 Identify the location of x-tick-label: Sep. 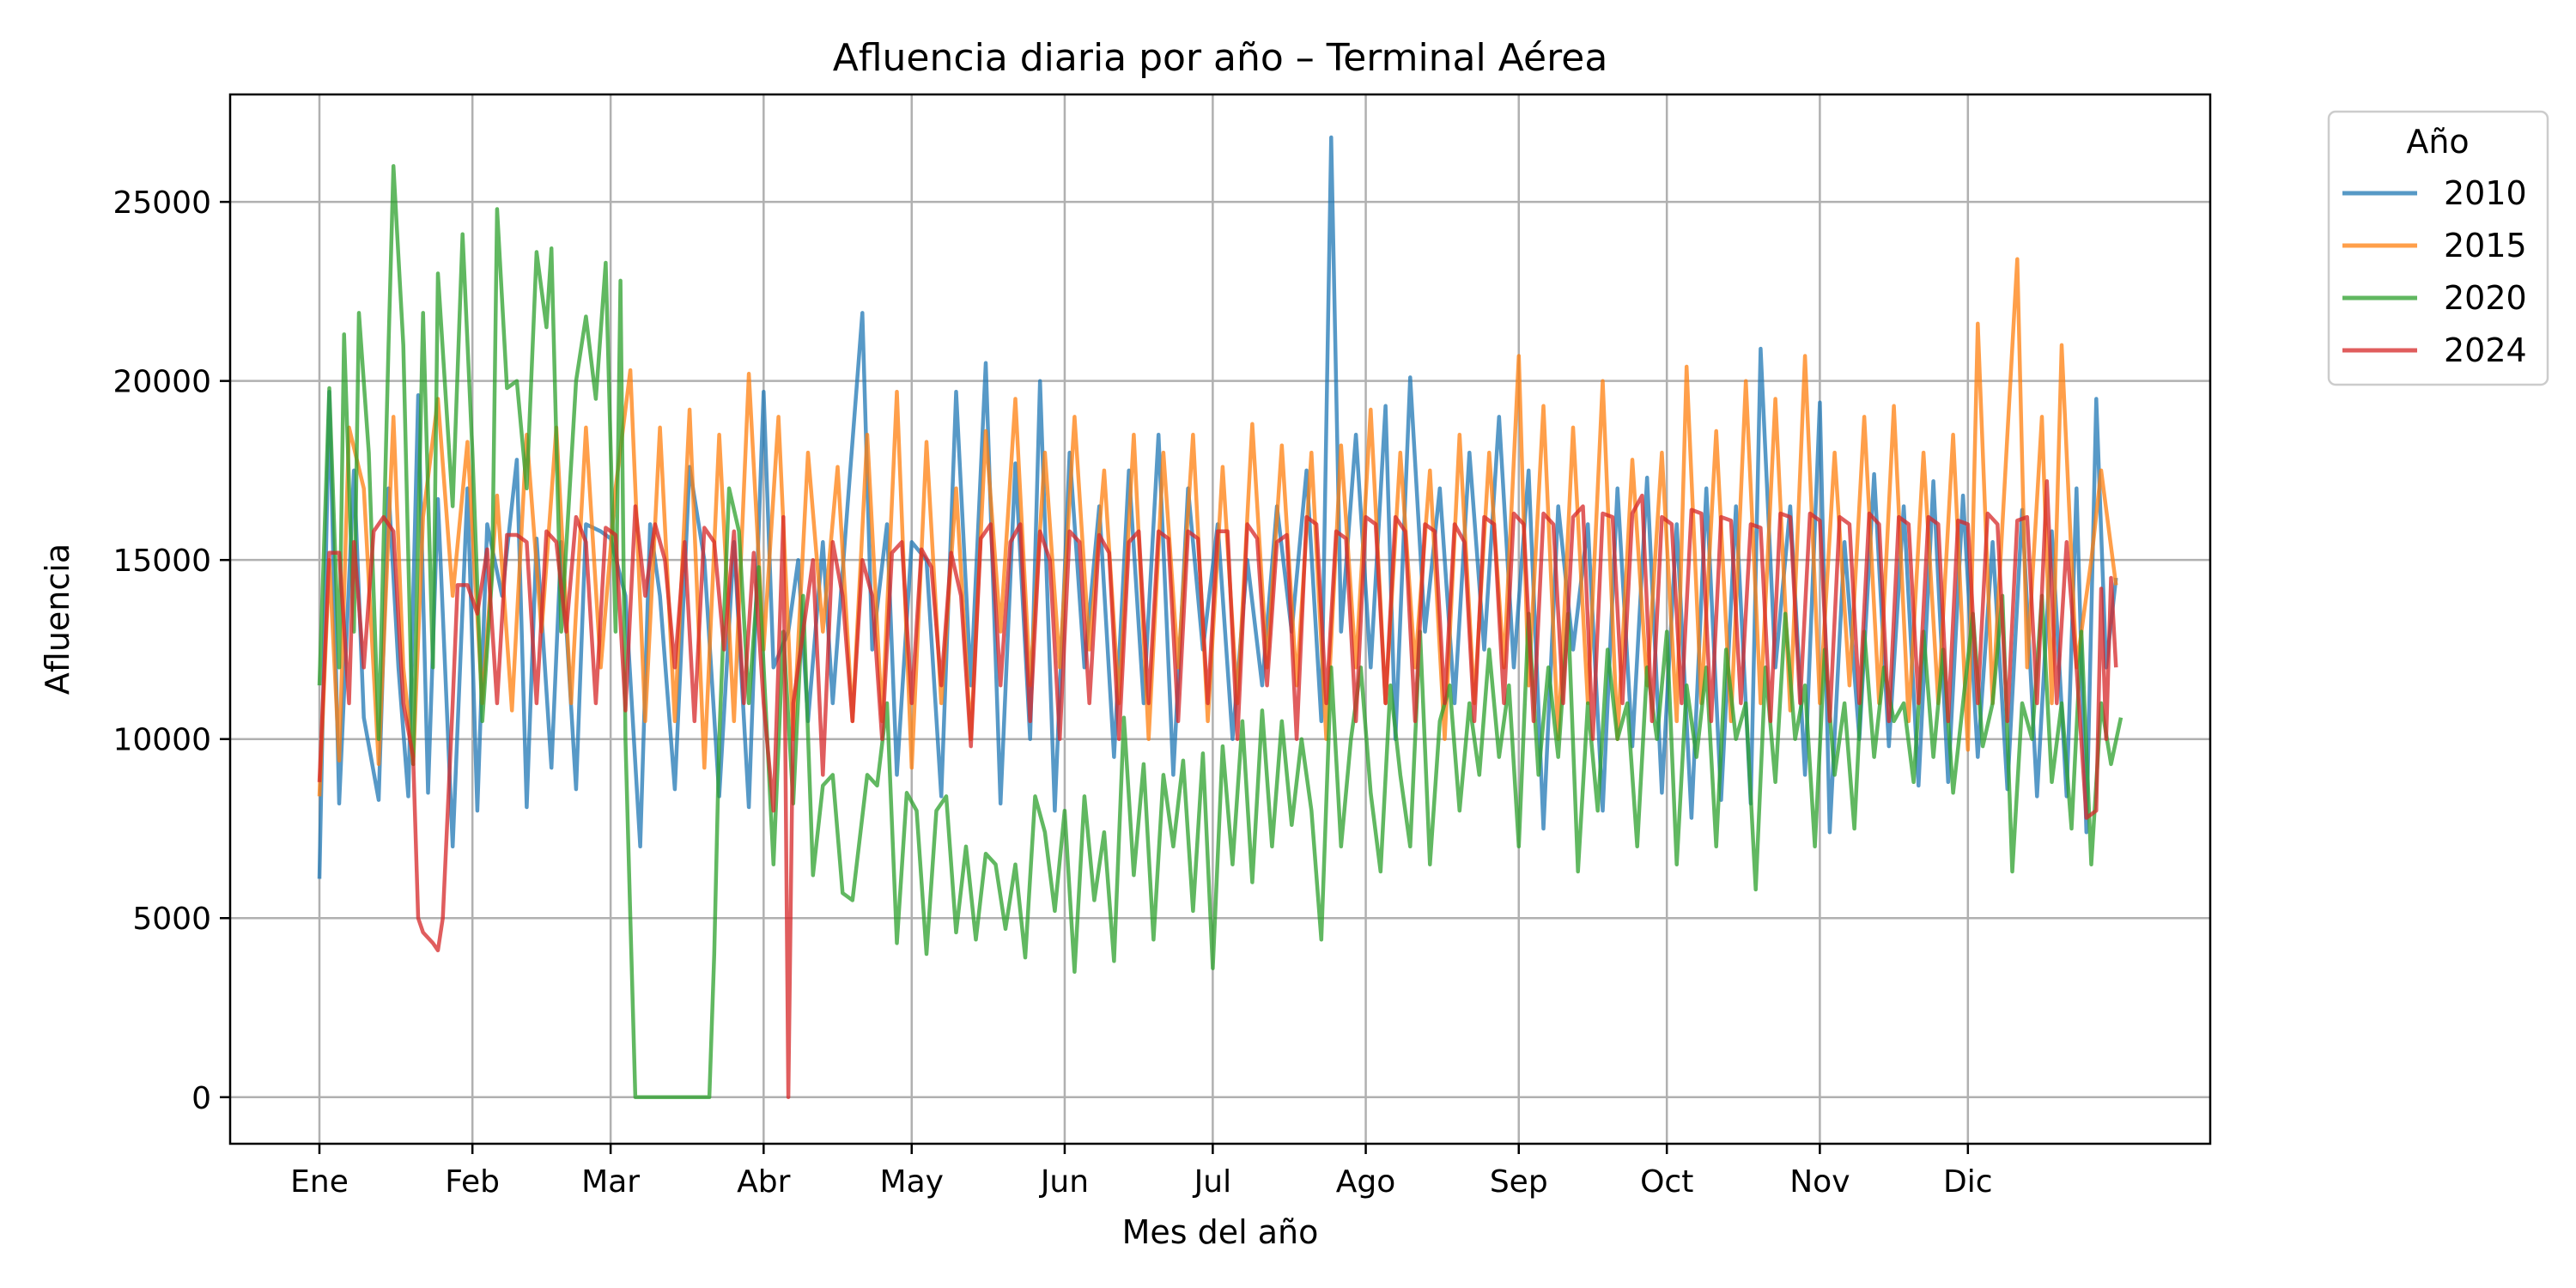
(1519, 1182).